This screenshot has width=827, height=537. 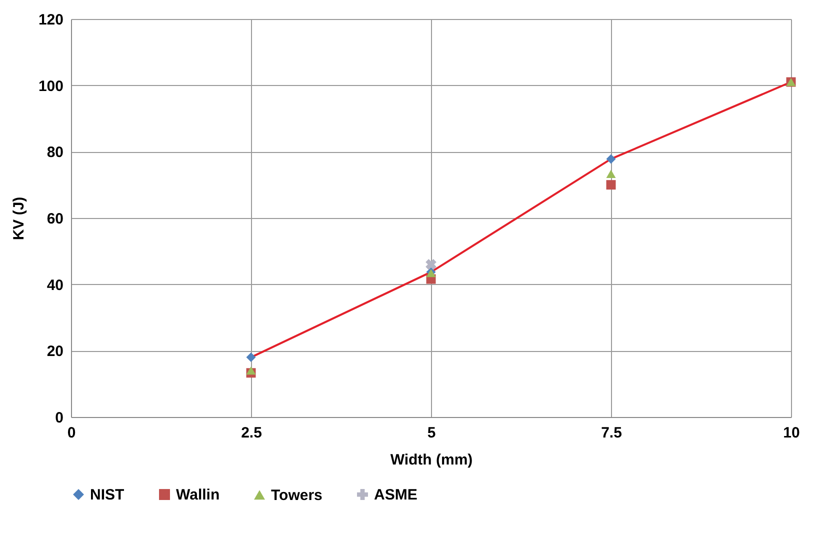 What do you see at coordinates (251, 433) in the screenshot?
I see `x-tick-label: 2.5` at bounding box center [251, 433].